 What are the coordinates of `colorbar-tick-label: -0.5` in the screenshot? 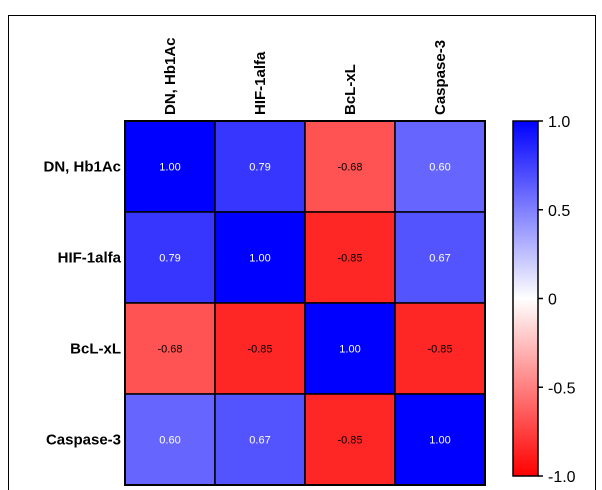 It's located at (562, 388).